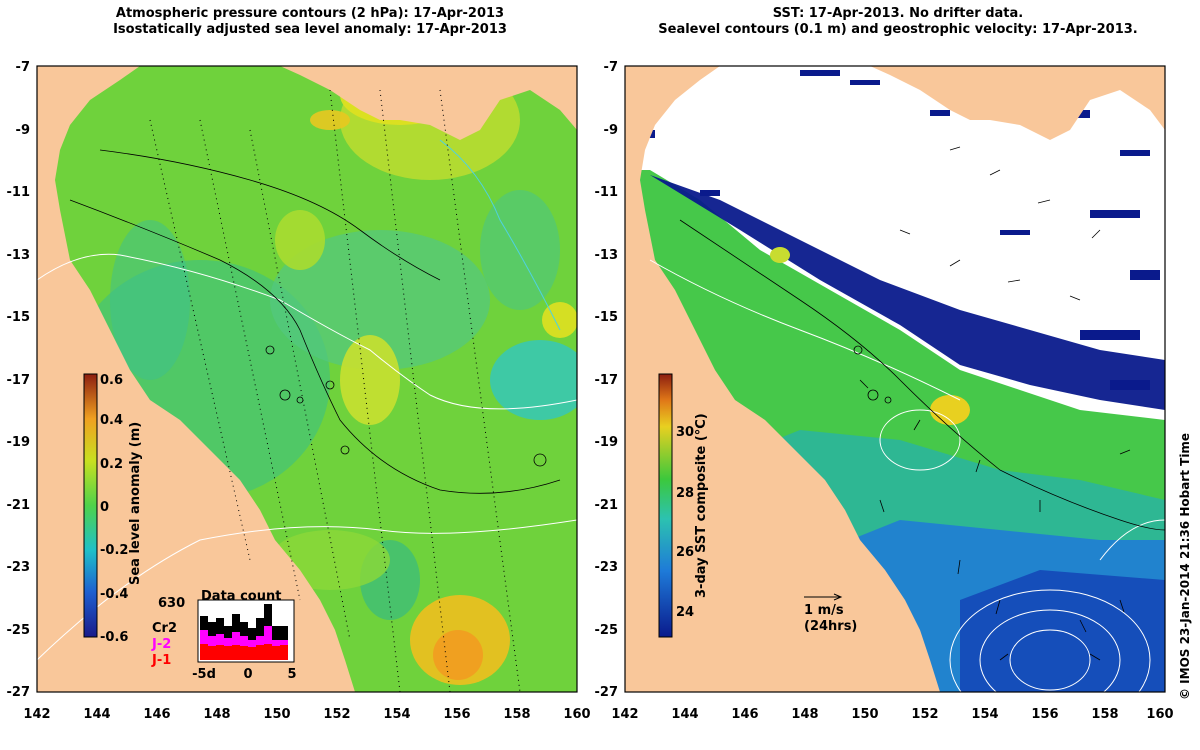 This screenshot has height=750, width=1200. I want to click on right-x-tick: 152, so click(924, 714).